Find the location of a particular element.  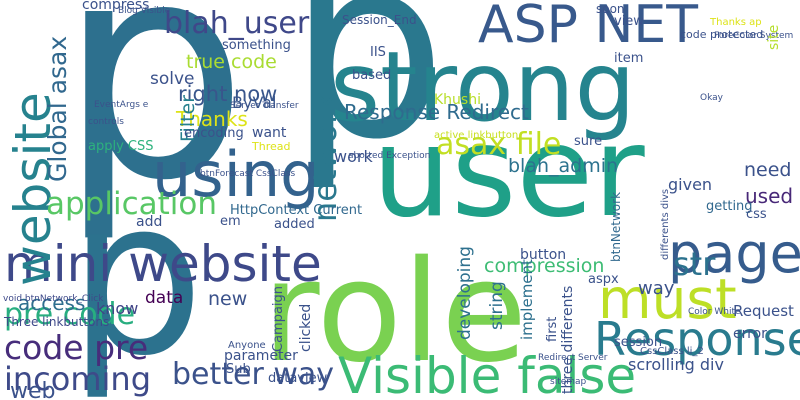

word: session is located at coordinates (638, 342).